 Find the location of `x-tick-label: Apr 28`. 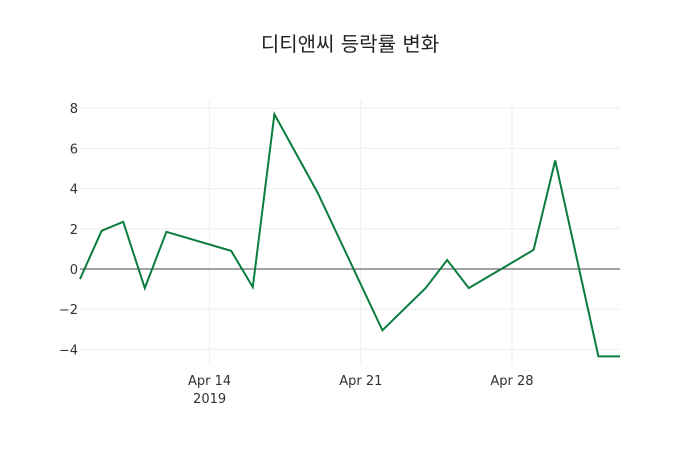

x-tick-label: Apr 28 is located at coordinates (511, 381).